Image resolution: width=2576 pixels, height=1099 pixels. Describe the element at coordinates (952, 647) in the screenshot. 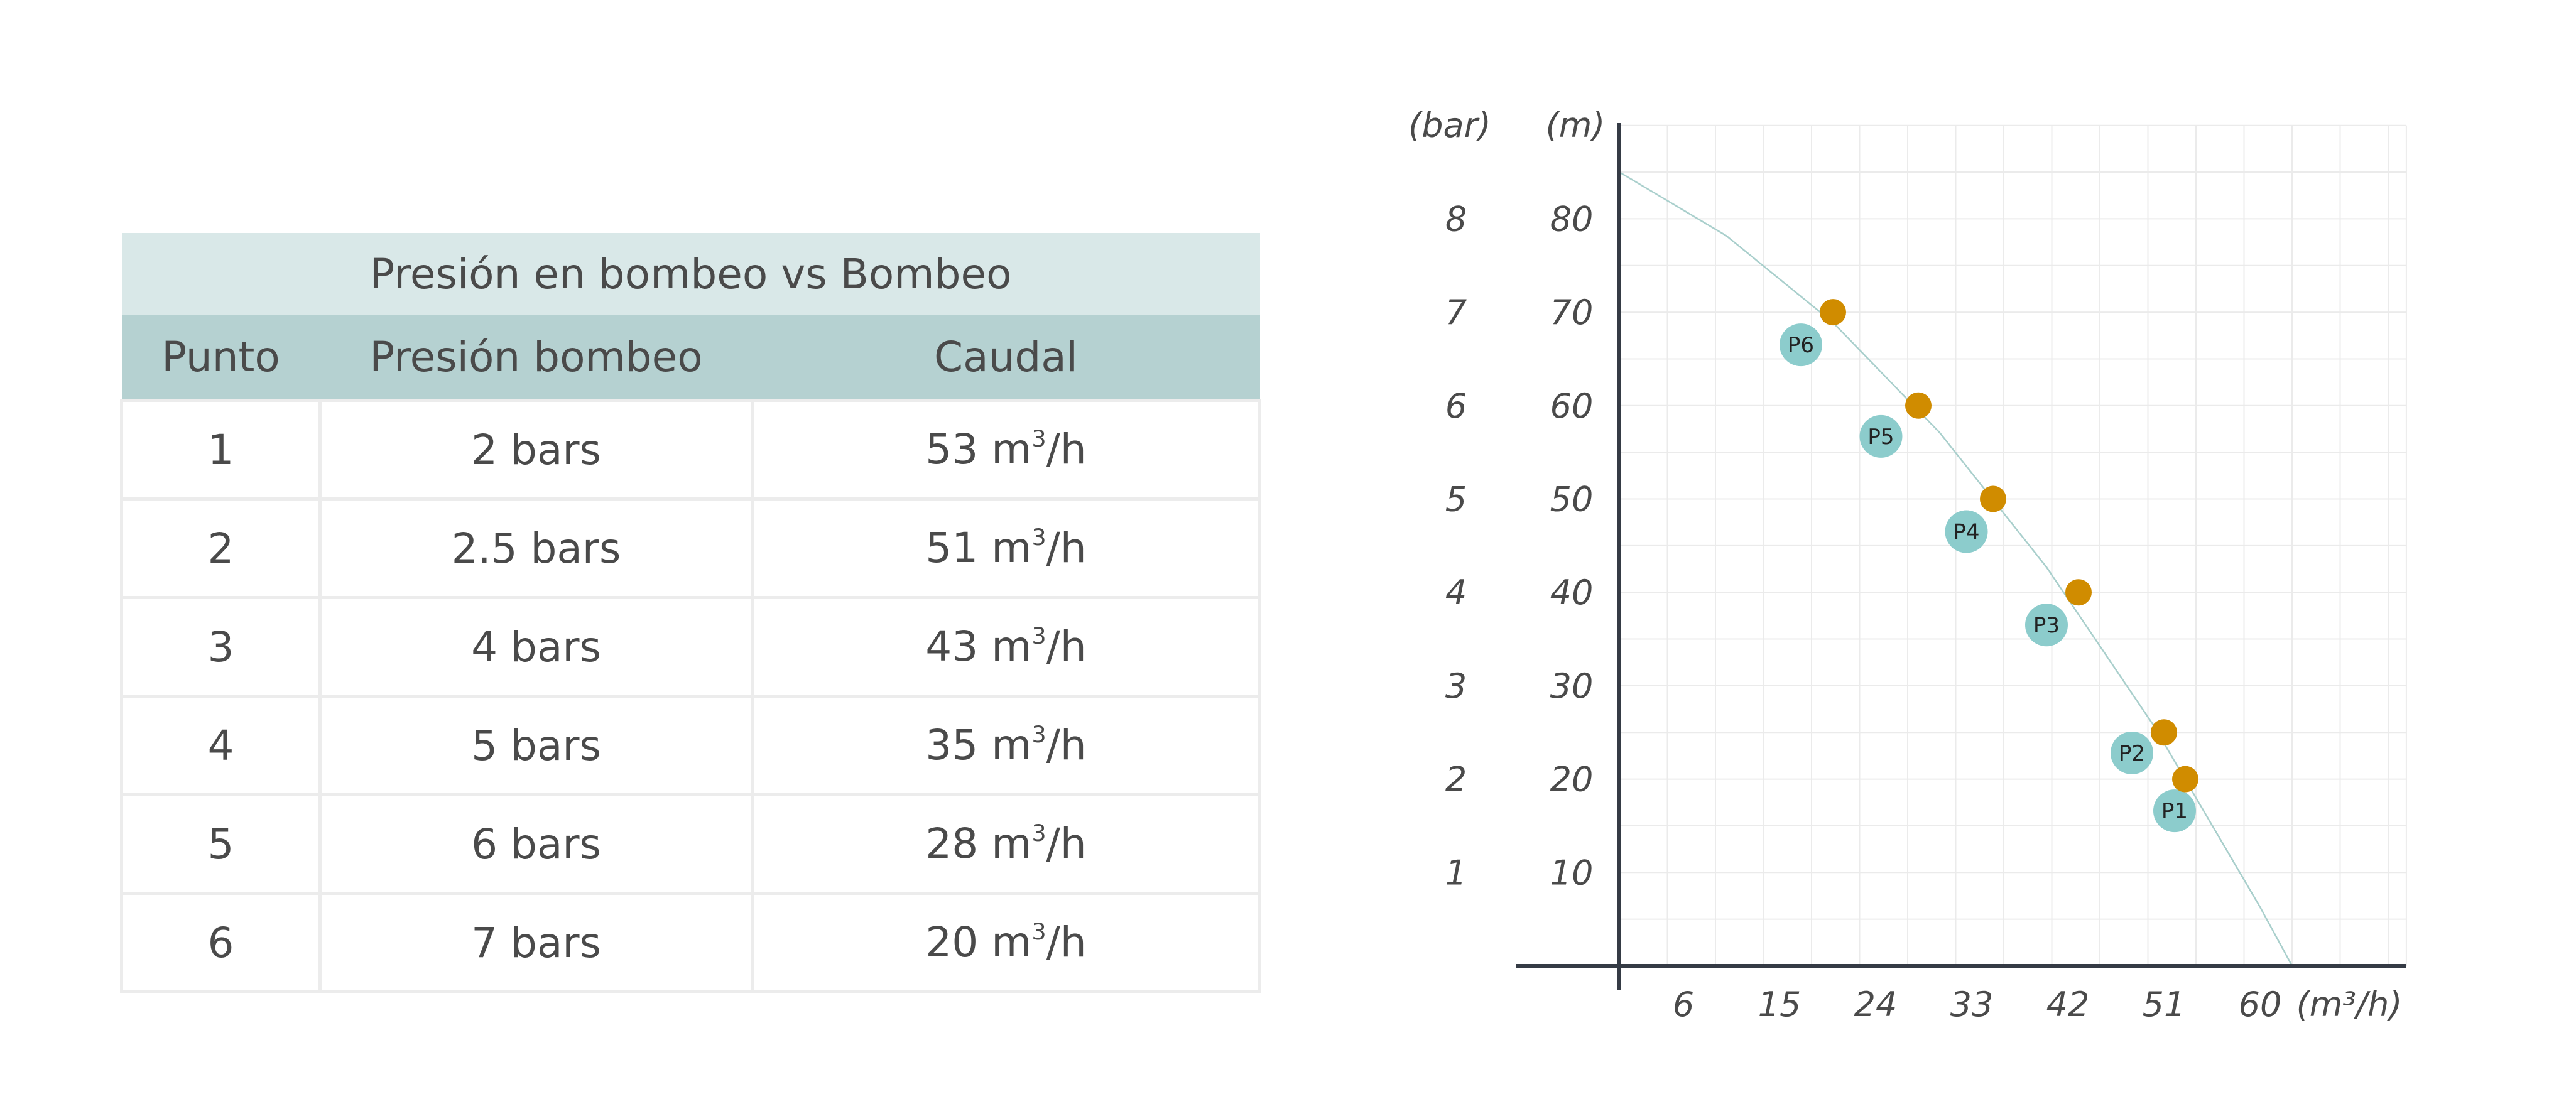

I see `caudal-value: 43` at that location.